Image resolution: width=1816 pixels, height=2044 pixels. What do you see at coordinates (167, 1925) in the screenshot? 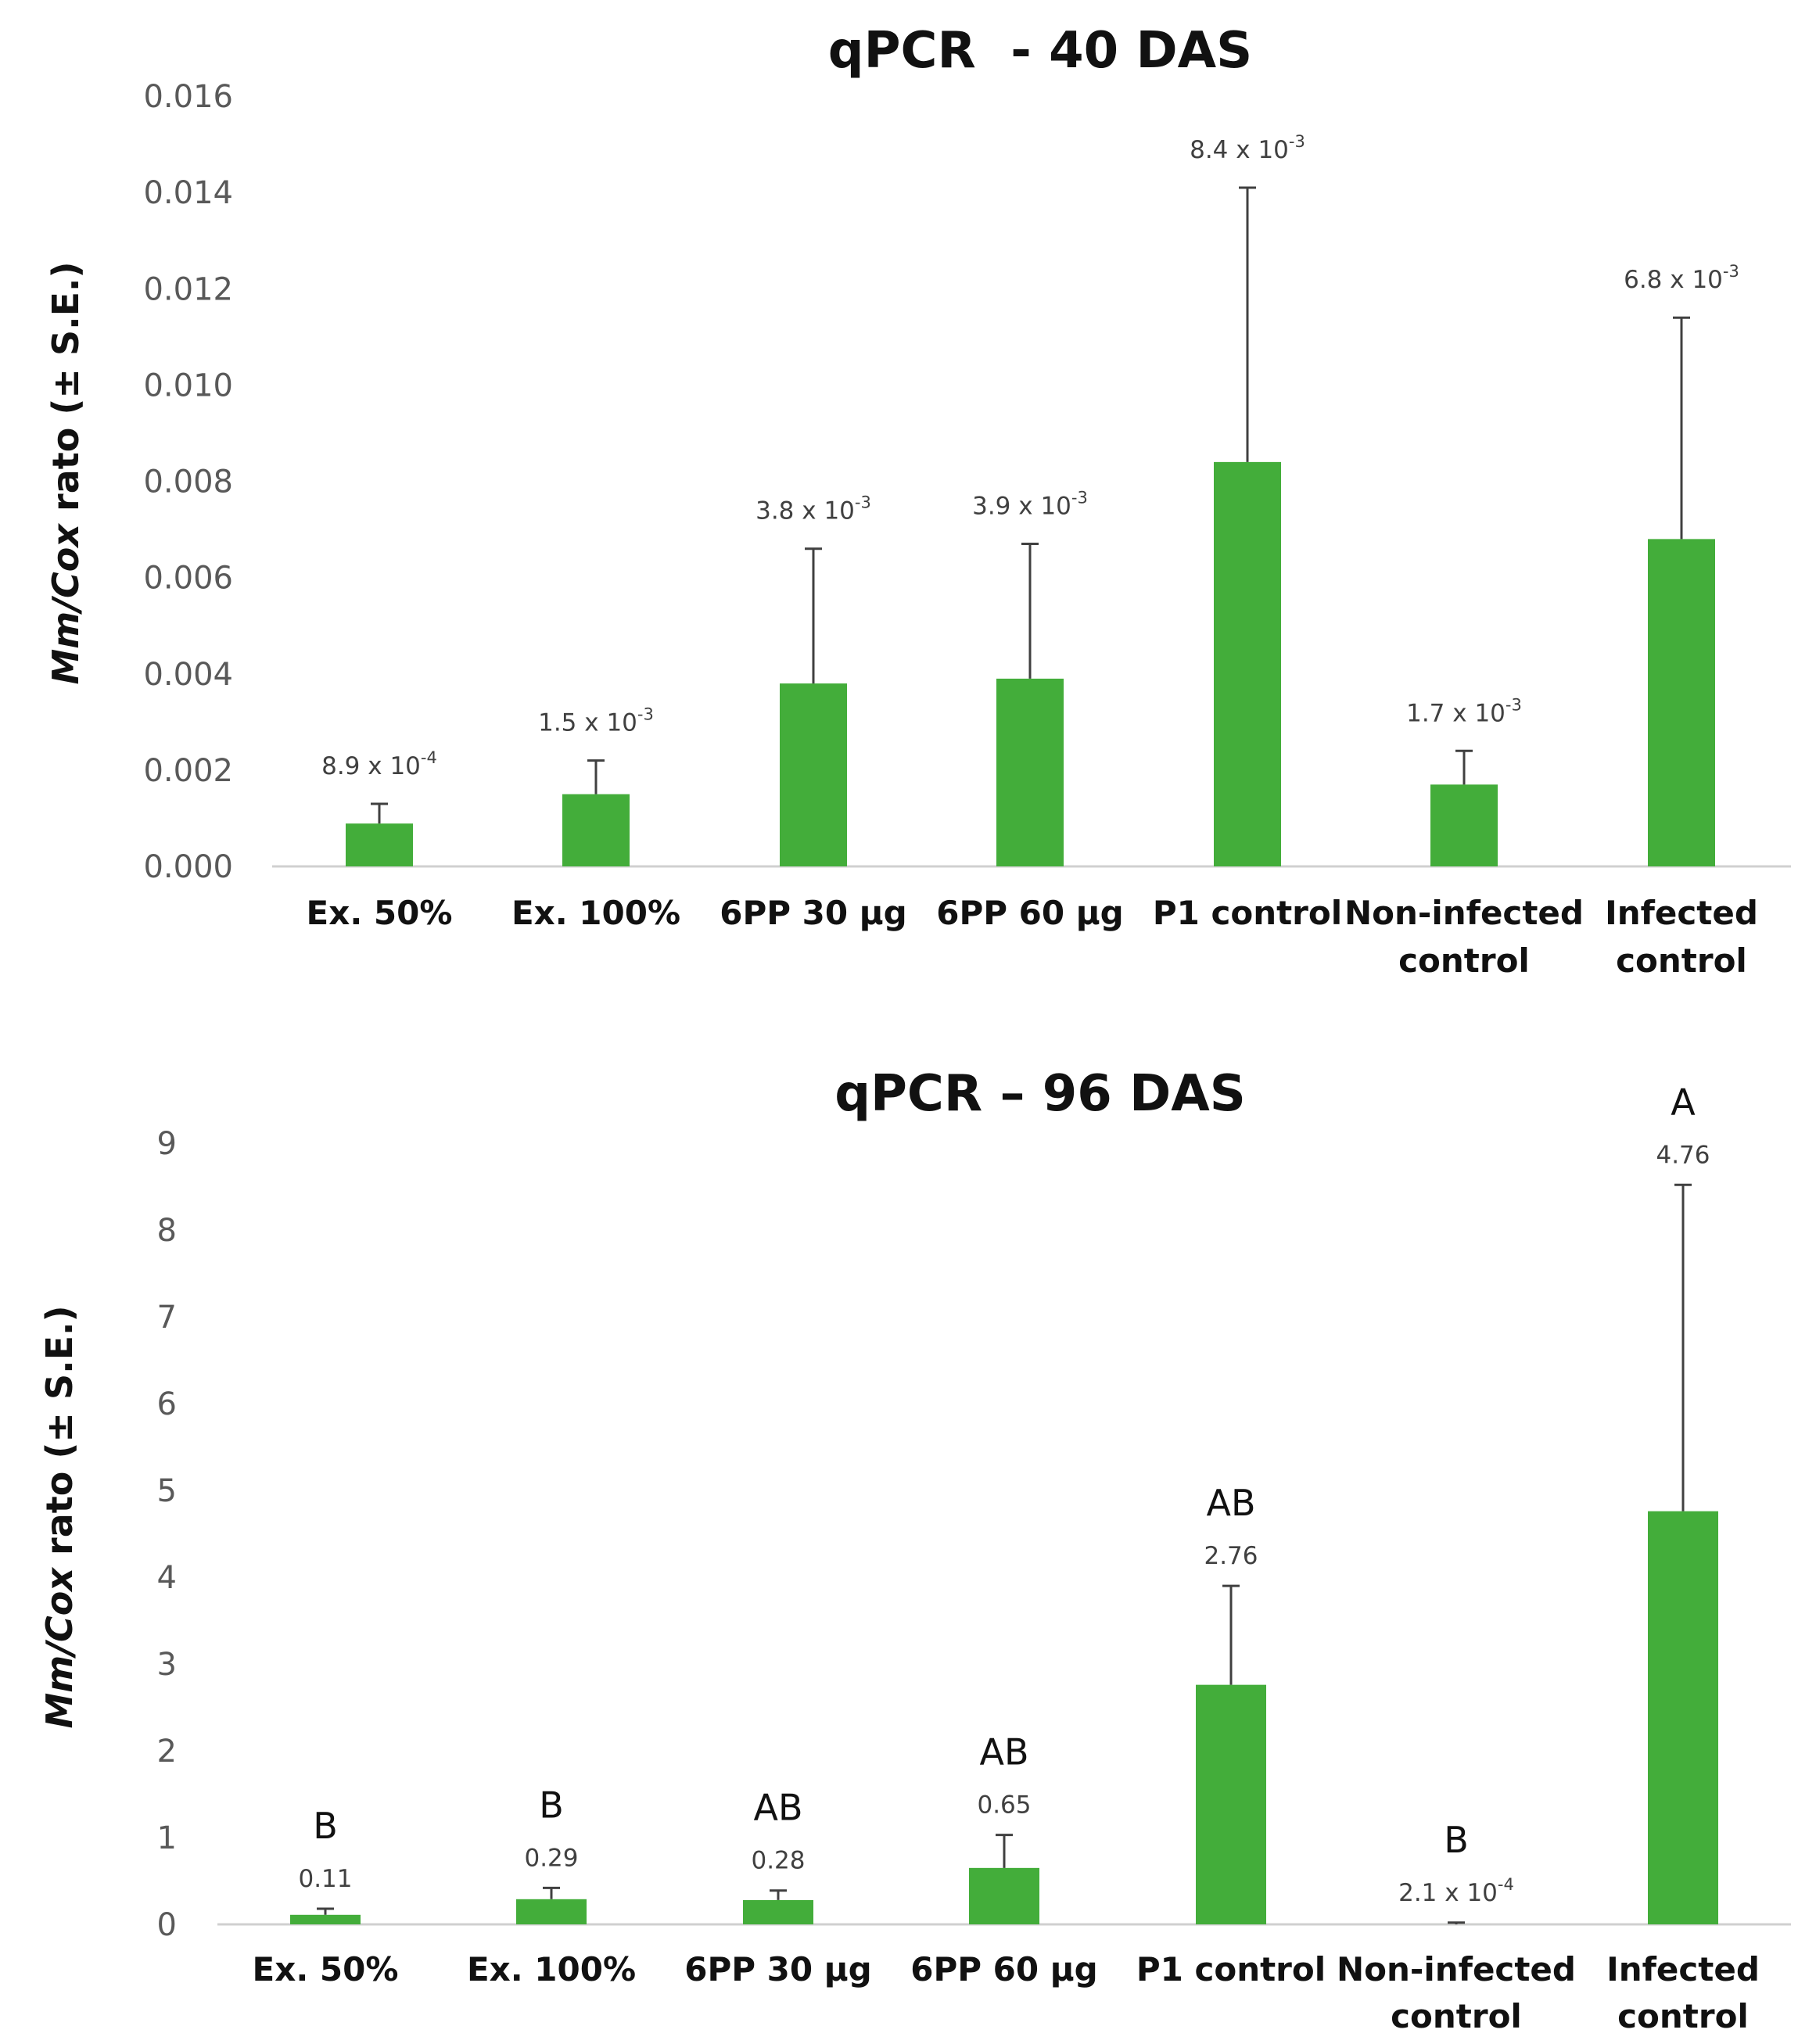
I see `y-tick-label: 0` at bounding box center [167, 1925].